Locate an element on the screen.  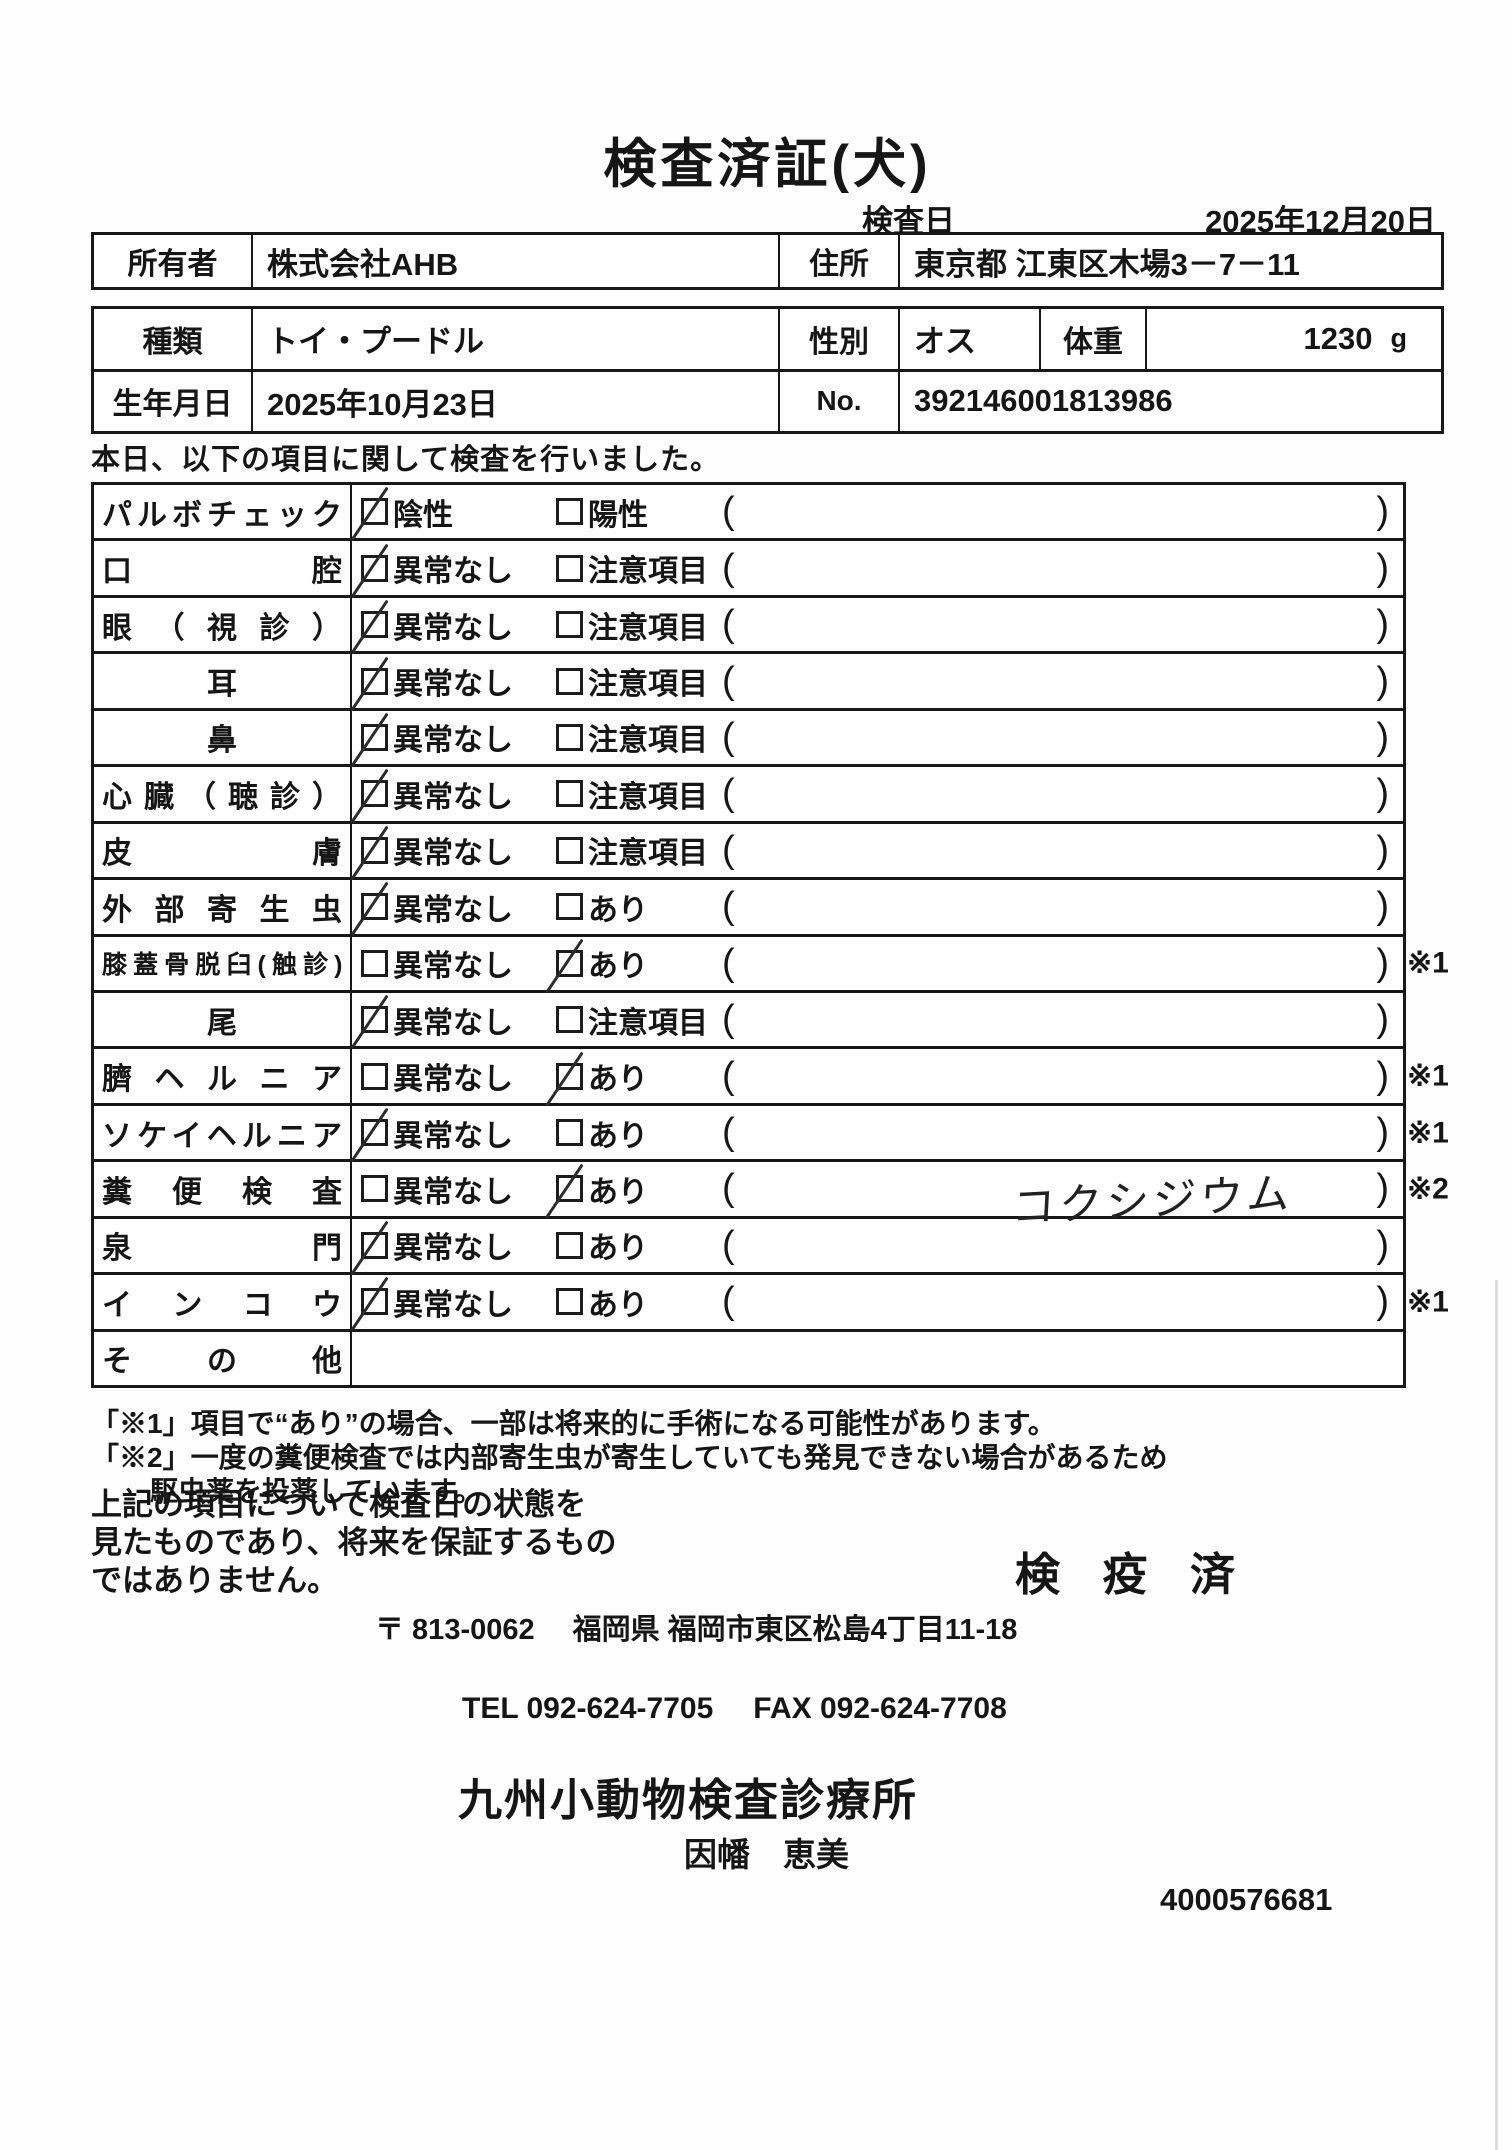
checklist-item-label-cell: 外部寄生虫 is located at coordinates (223, 907).